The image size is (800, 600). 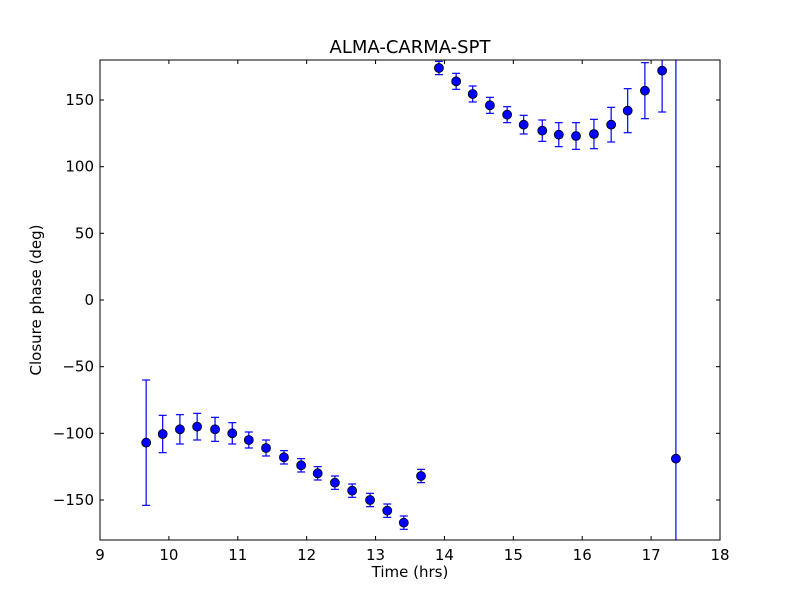 What do you see at coordinates (651, 555) in the screenshot?
I see `x-tick-label: 17` at bounding box center [651, 555].